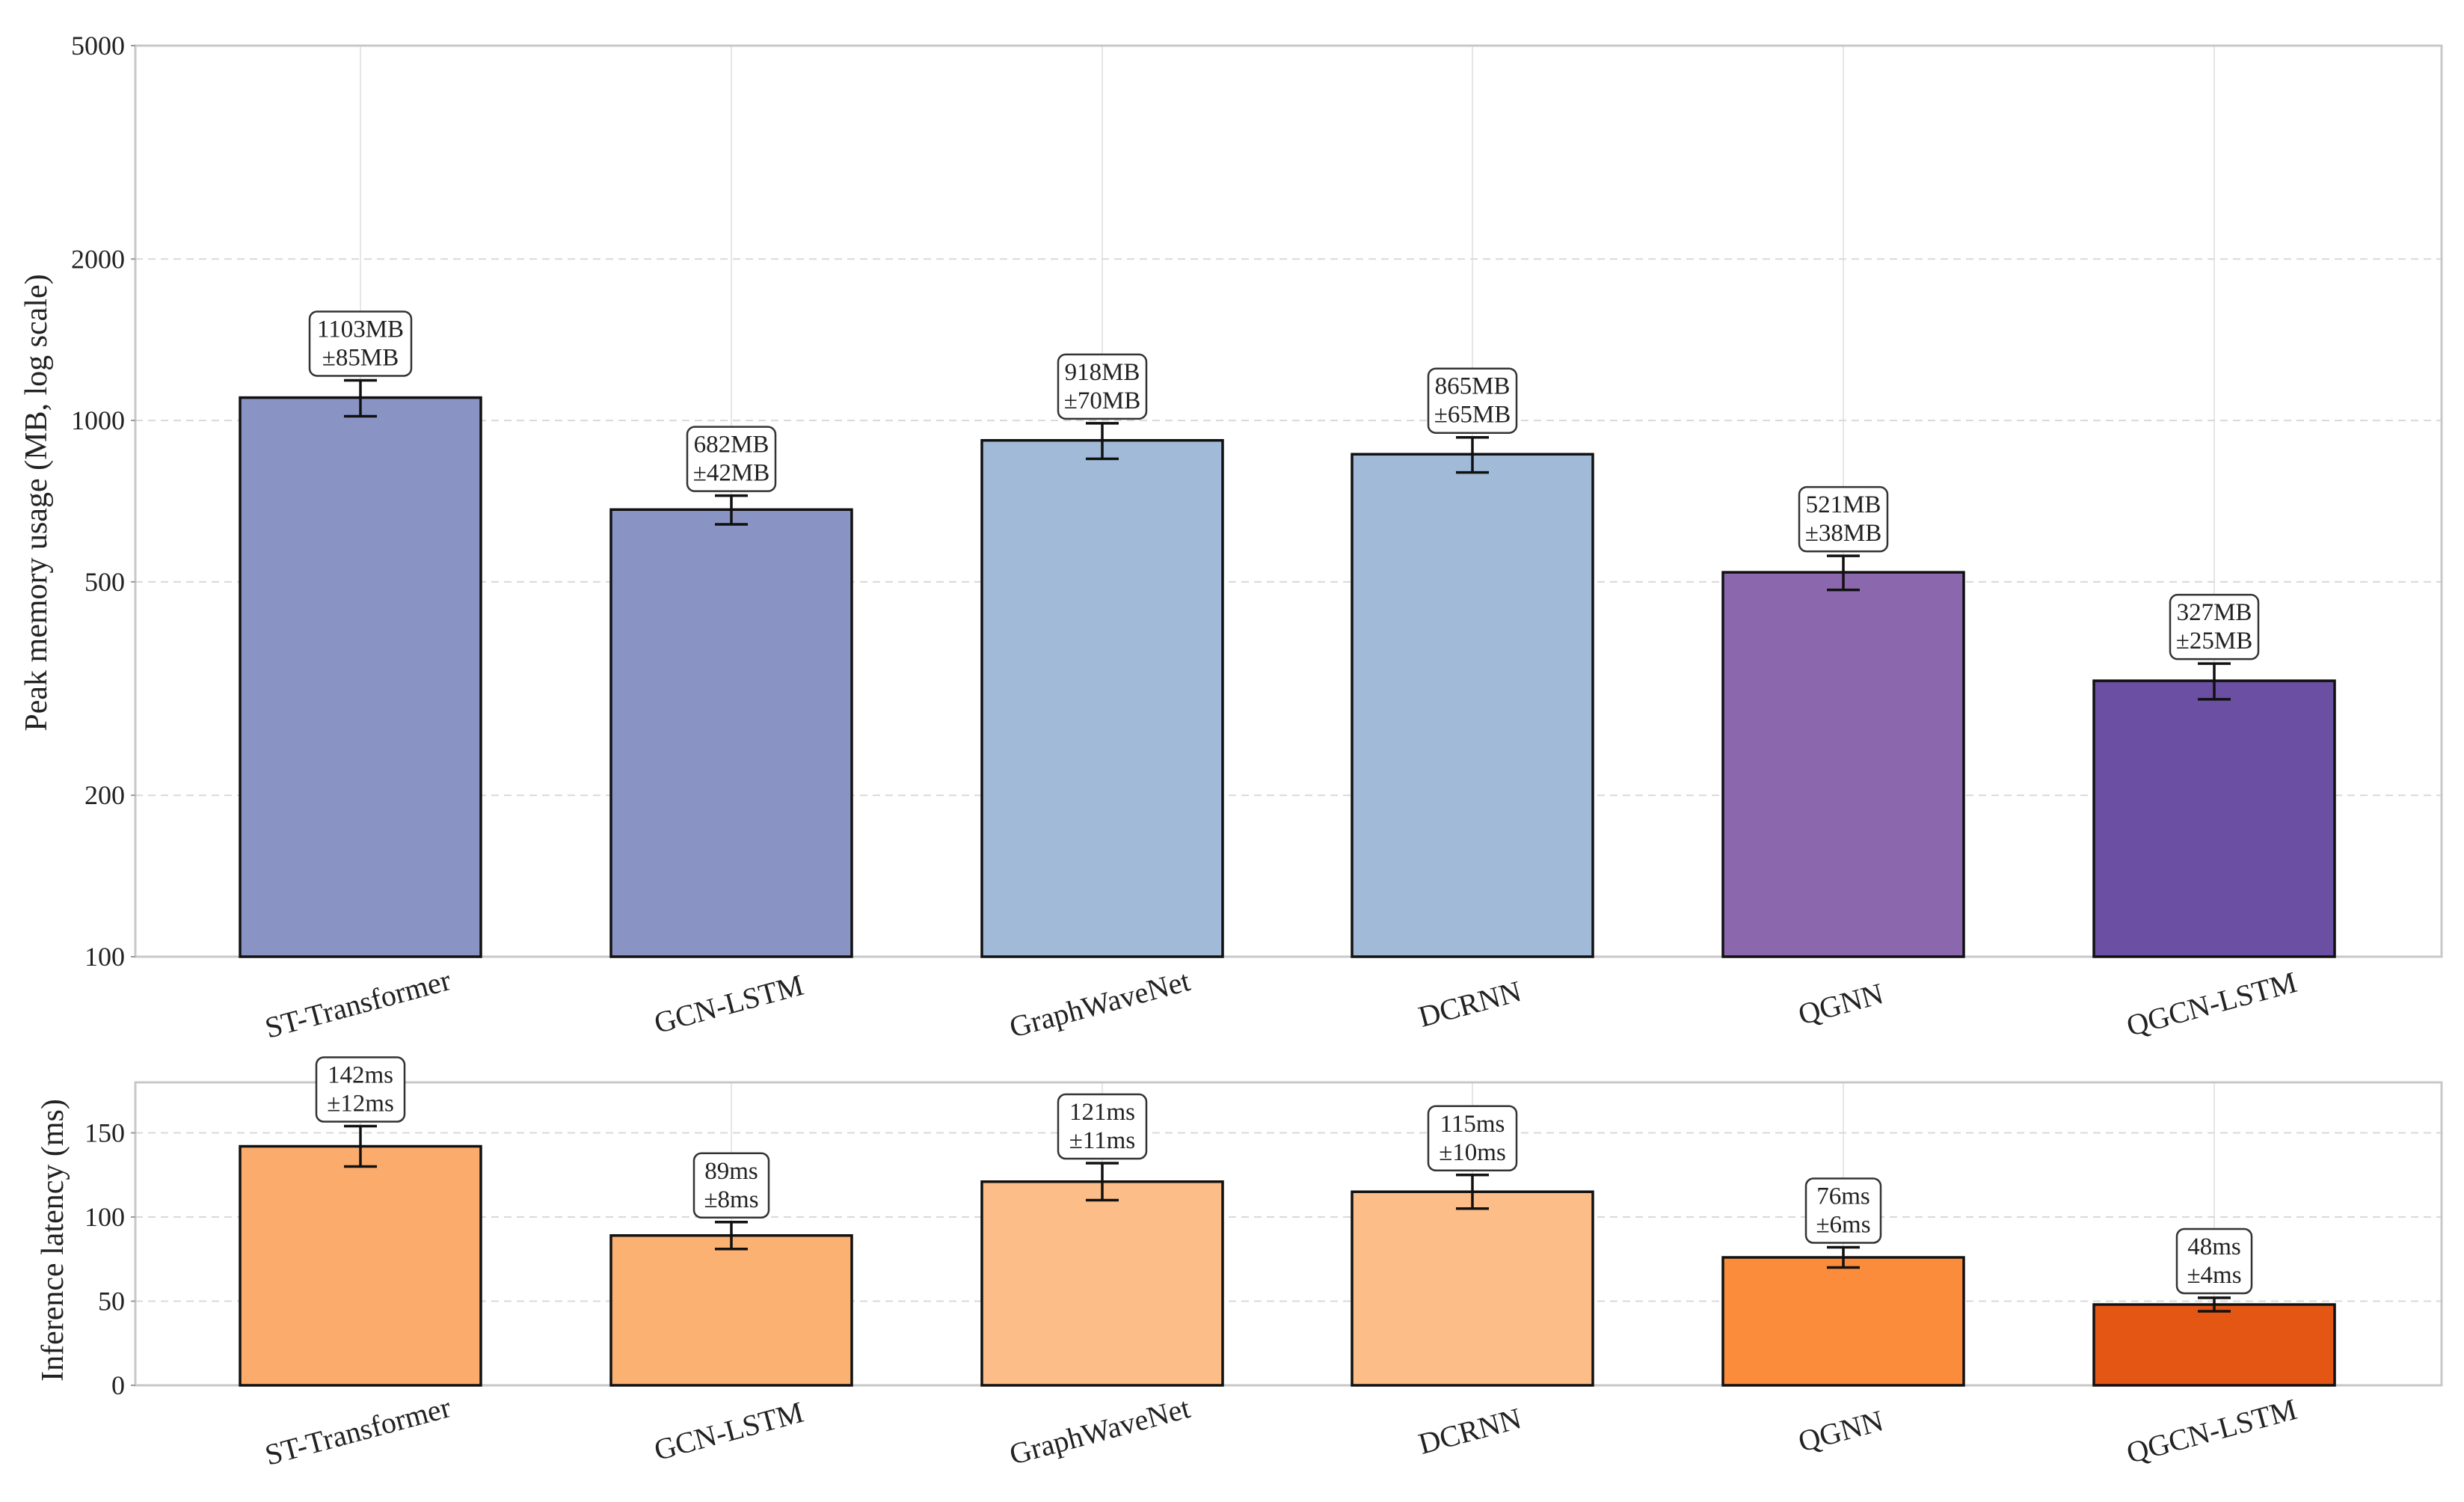 The image size is (2464, 1502). What do you see at coordinates (105, 957) in the screenshot?
I see `memory-y-tick-label: 100` at bounding box center [105, 957].